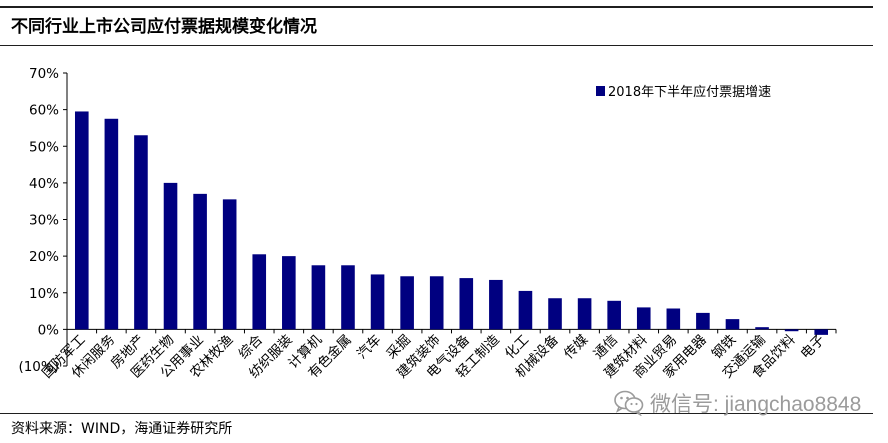 This screenshot has height=443, width=888. What do you see at coordinates (49, 330) in the screenshot?
I see `y-tick-label: 0%` at bounding box center [49, 330].